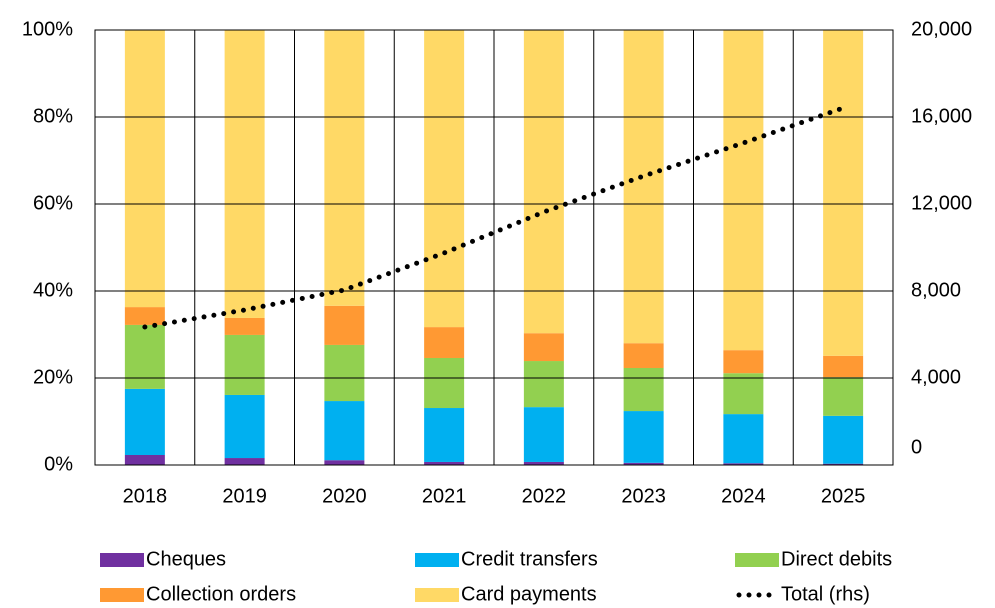  Describe the element at coordinates (916, 447) in the screenshot. I see `y2-tick-label: 0` at that location.